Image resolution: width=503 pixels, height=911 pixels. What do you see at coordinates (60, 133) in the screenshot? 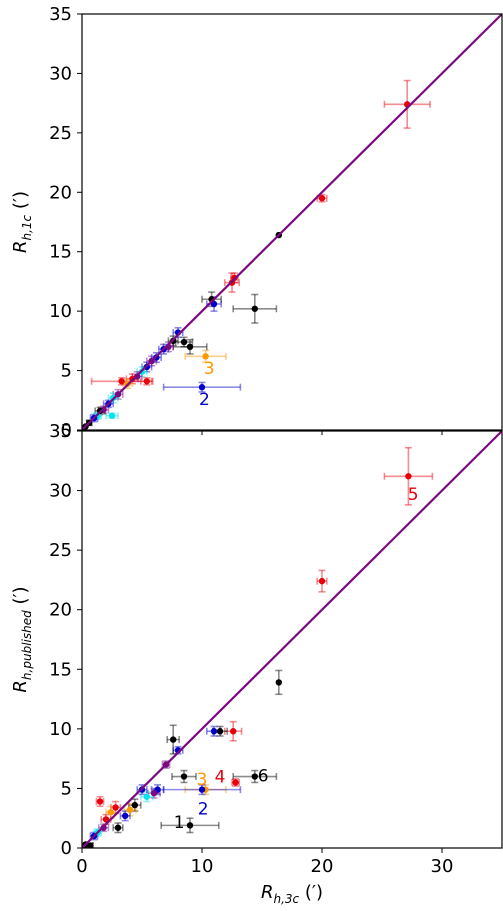
I see `top-y-tick-label-5: 25` at bounding box center [60, 133].